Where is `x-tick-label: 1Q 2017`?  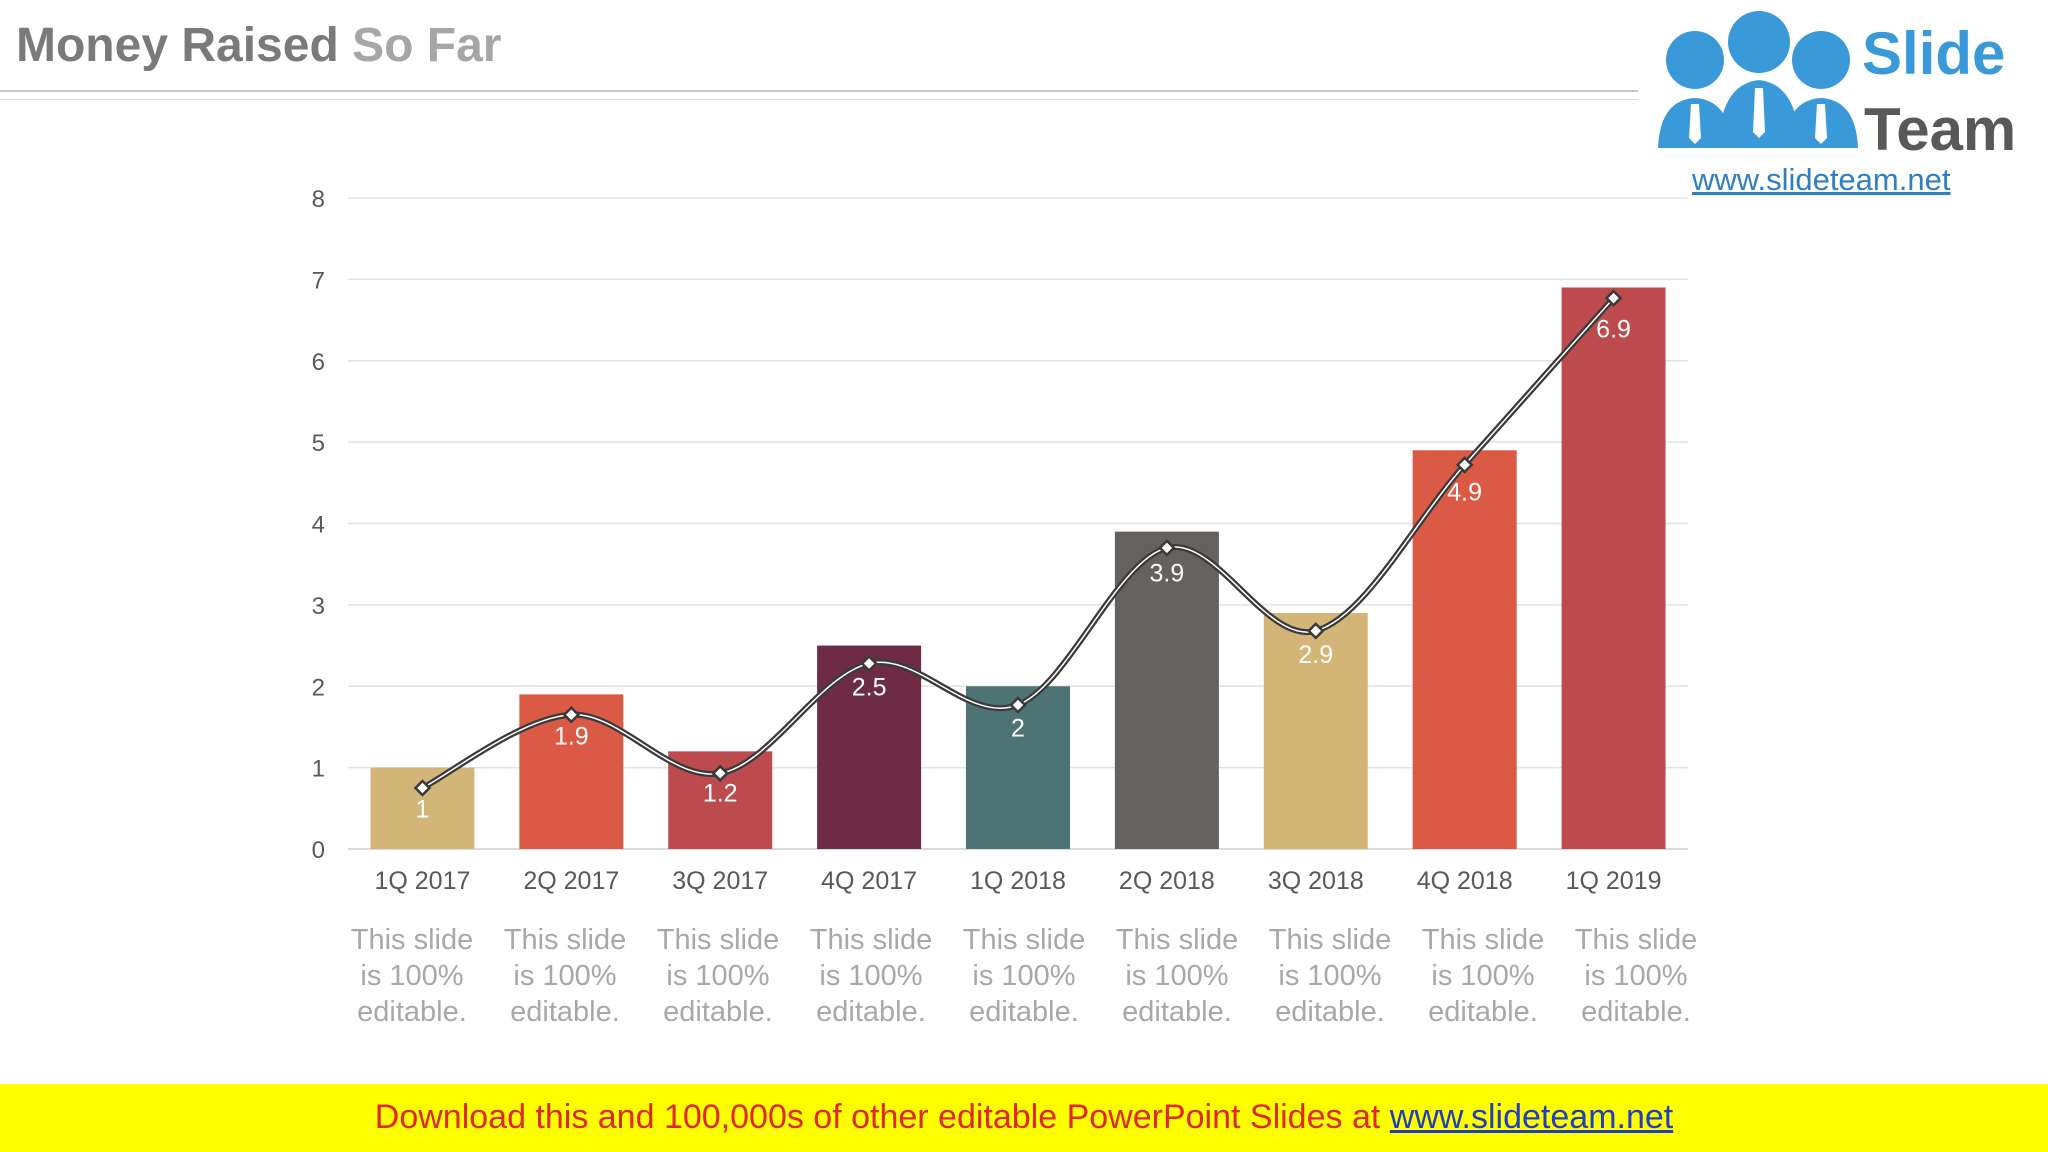
x-tick-label: 1Q 2017 is located at coordinates (422, 881).